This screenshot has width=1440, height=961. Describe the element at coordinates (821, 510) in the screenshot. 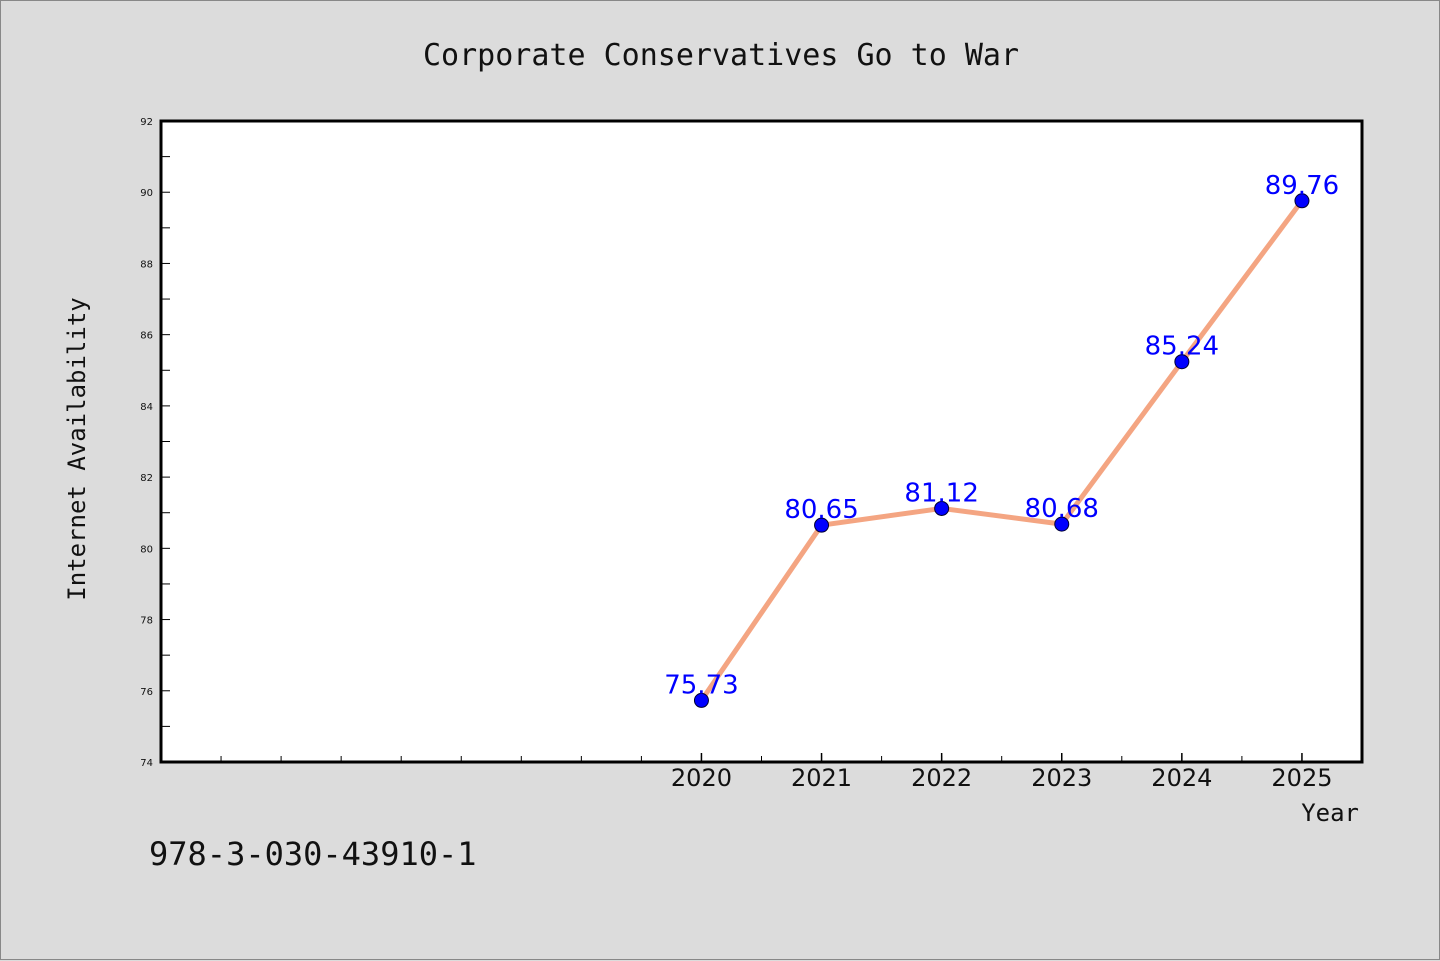

I see `data-label: 80.65` at that location.